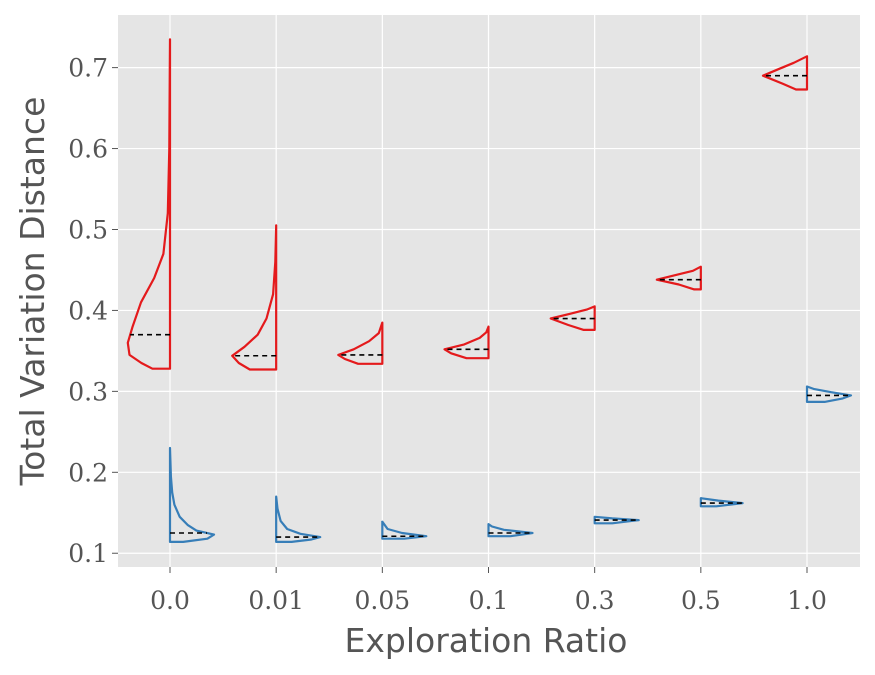 The height and width of the screenshot is (675, 875). I want to click on violin-left-0.0, so click(149, 204).